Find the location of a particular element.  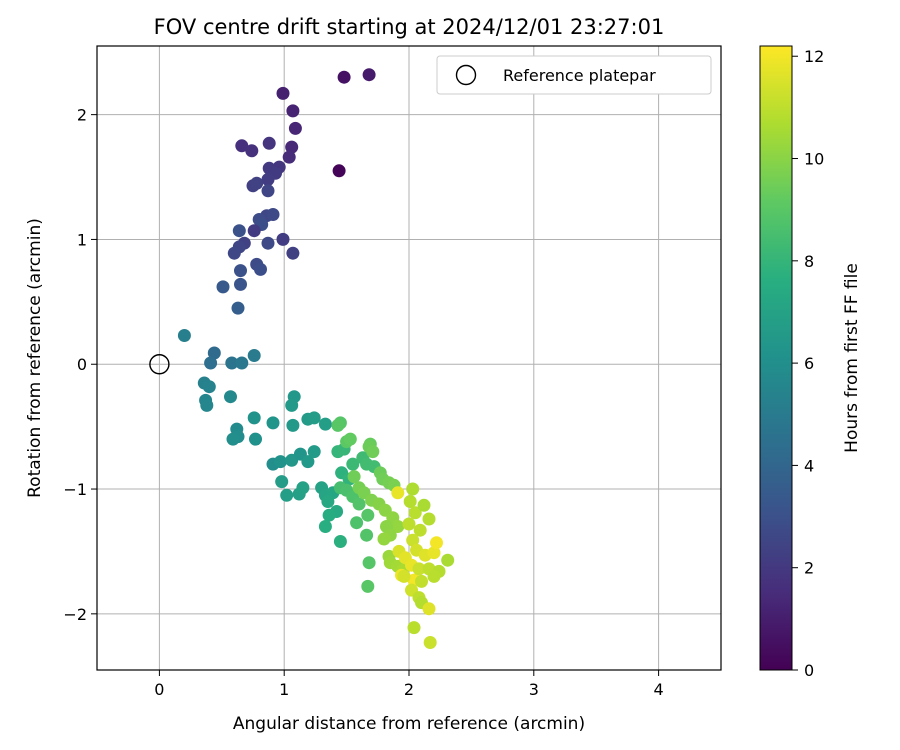

y-tick-label: −1 is located at coordinates (75, 489).